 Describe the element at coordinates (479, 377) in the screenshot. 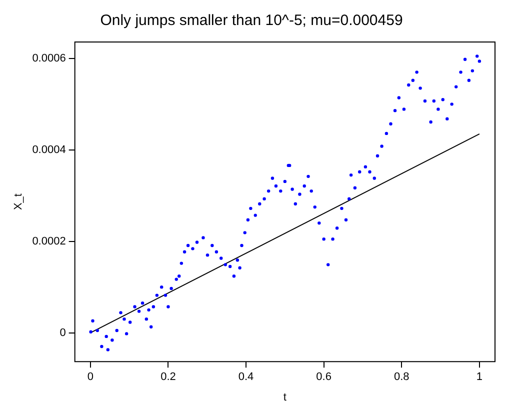

I see `x-tick-label: 1` at that location.